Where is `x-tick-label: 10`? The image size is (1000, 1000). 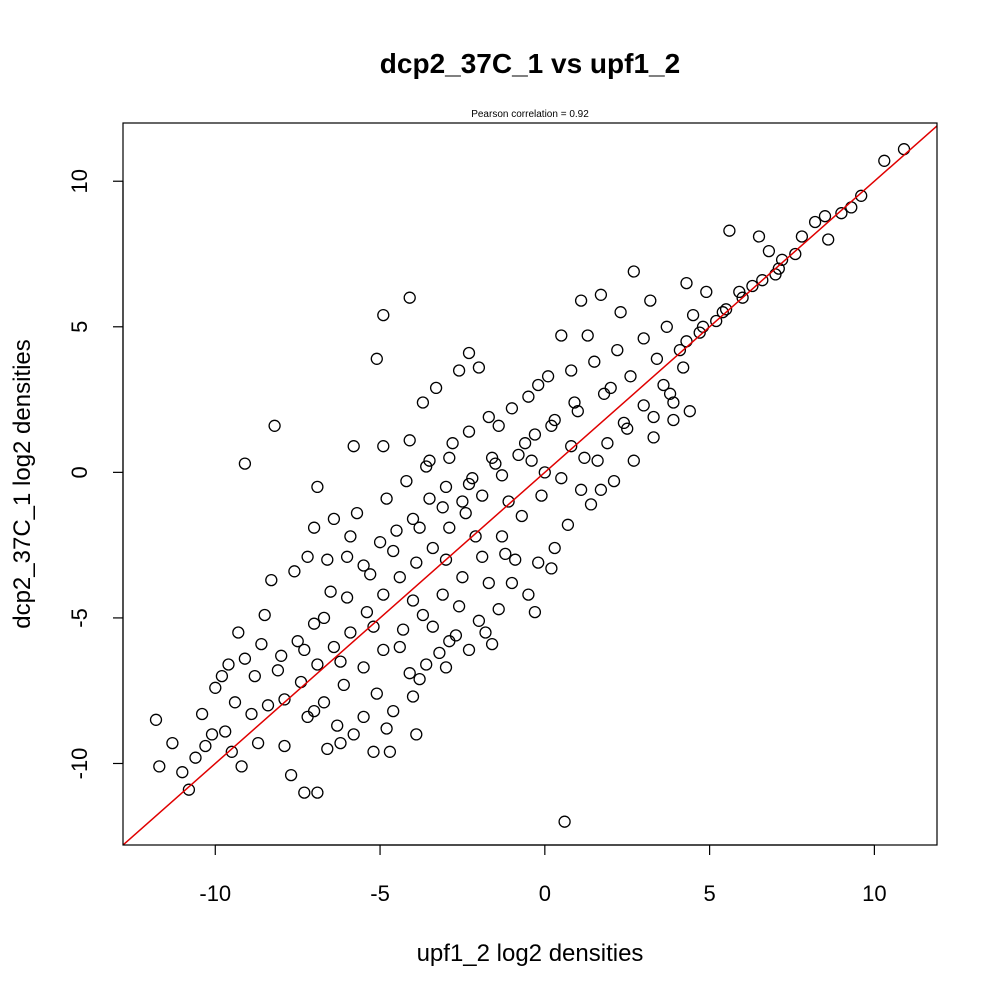
x-tick-label: 10 is located at coordinates (874, 893).